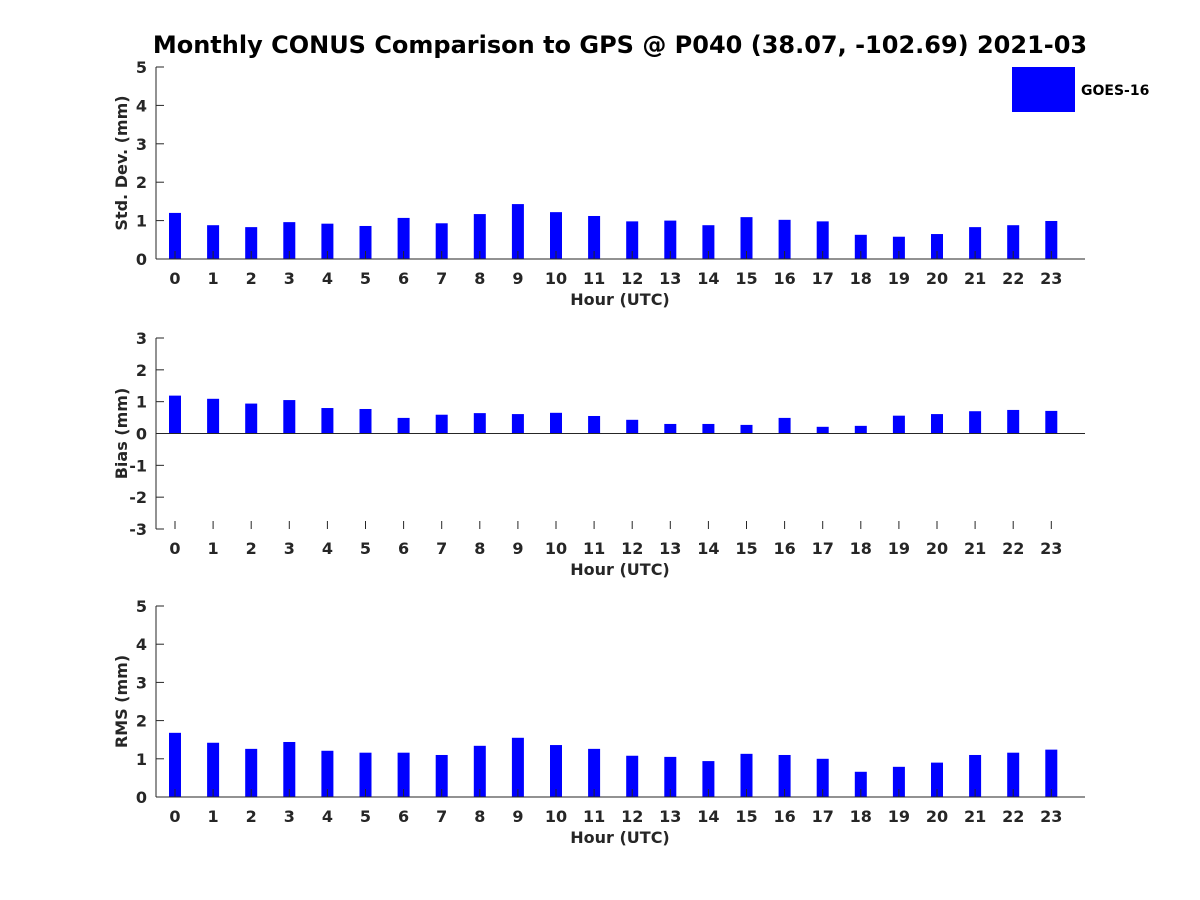 This screenshot has width=1200, height=900. Describe the element at coordinates (213, 816) in the screenshot. I see `x-tick-label: 1` at that location.